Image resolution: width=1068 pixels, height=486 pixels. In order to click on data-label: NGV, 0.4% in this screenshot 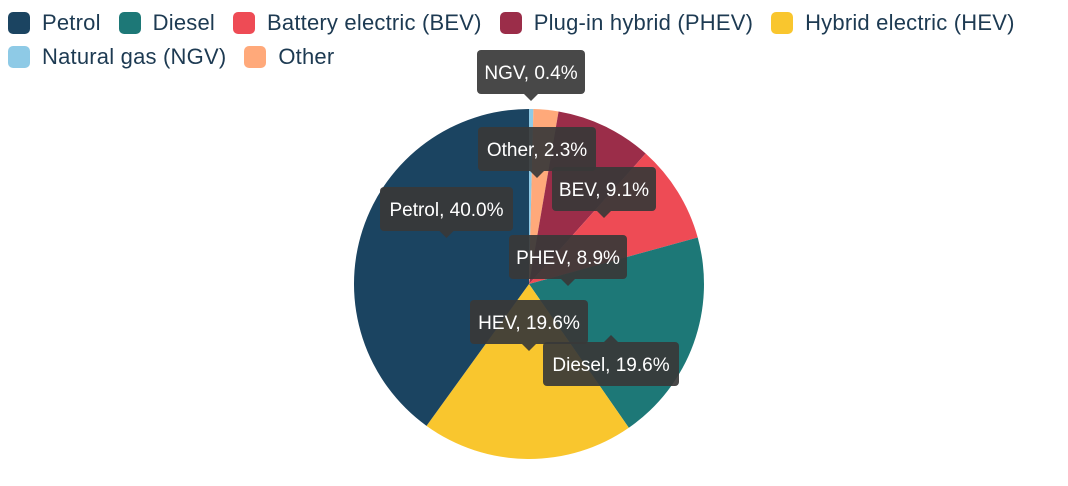, I will do `click(531, 75)`.